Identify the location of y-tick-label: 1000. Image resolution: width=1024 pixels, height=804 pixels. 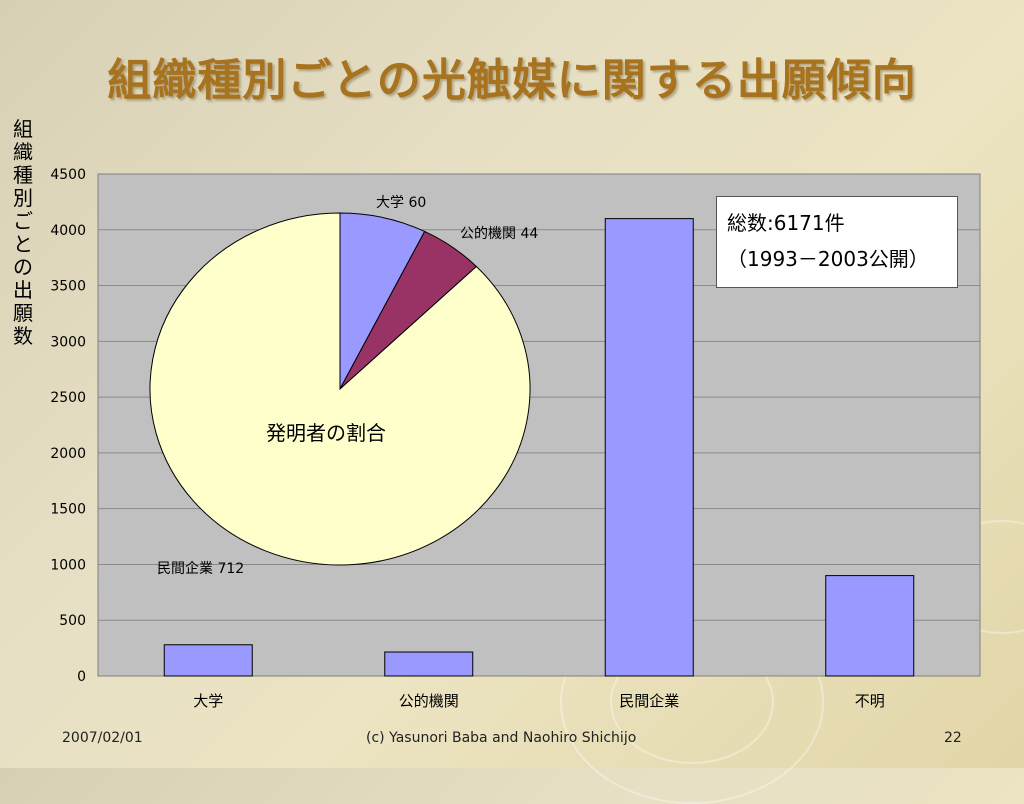
(68, 565).